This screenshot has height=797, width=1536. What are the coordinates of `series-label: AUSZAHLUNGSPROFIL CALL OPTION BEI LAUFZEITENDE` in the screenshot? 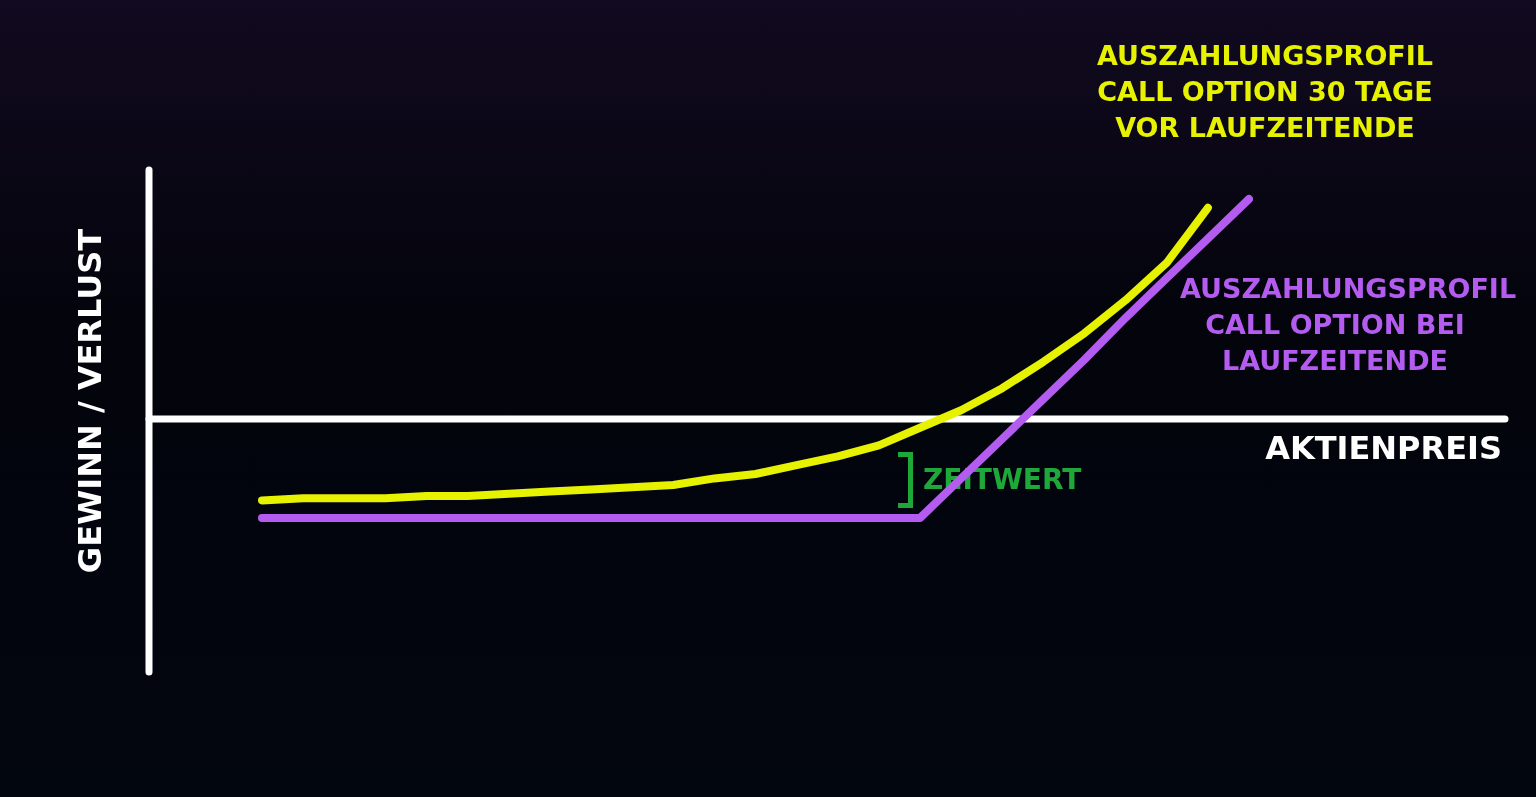 It's located at (1348, 325).